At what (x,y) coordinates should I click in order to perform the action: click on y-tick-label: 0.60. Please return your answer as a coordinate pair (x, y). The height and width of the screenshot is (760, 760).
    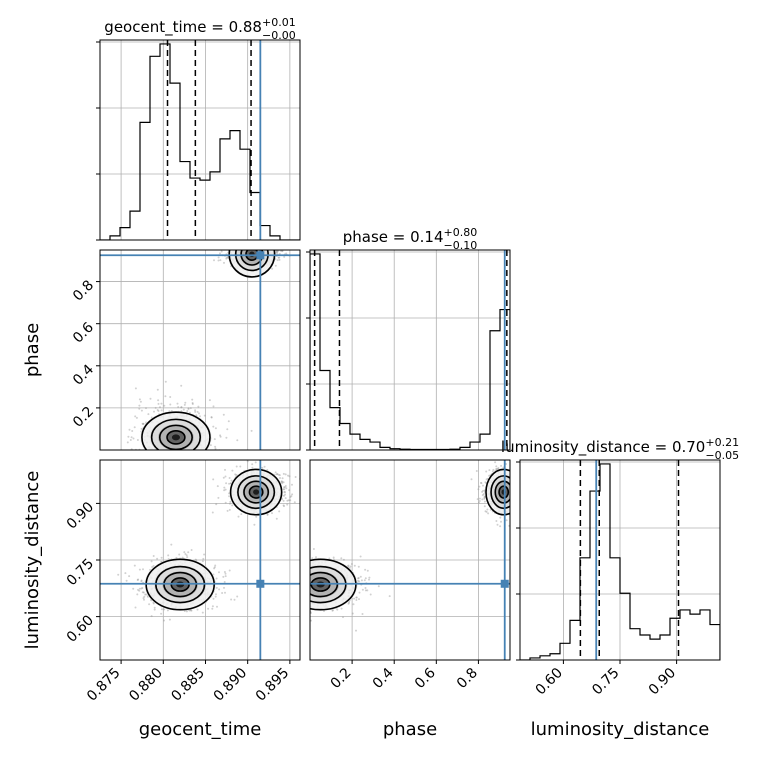
    Looking at the image, I should click on (80, 628).